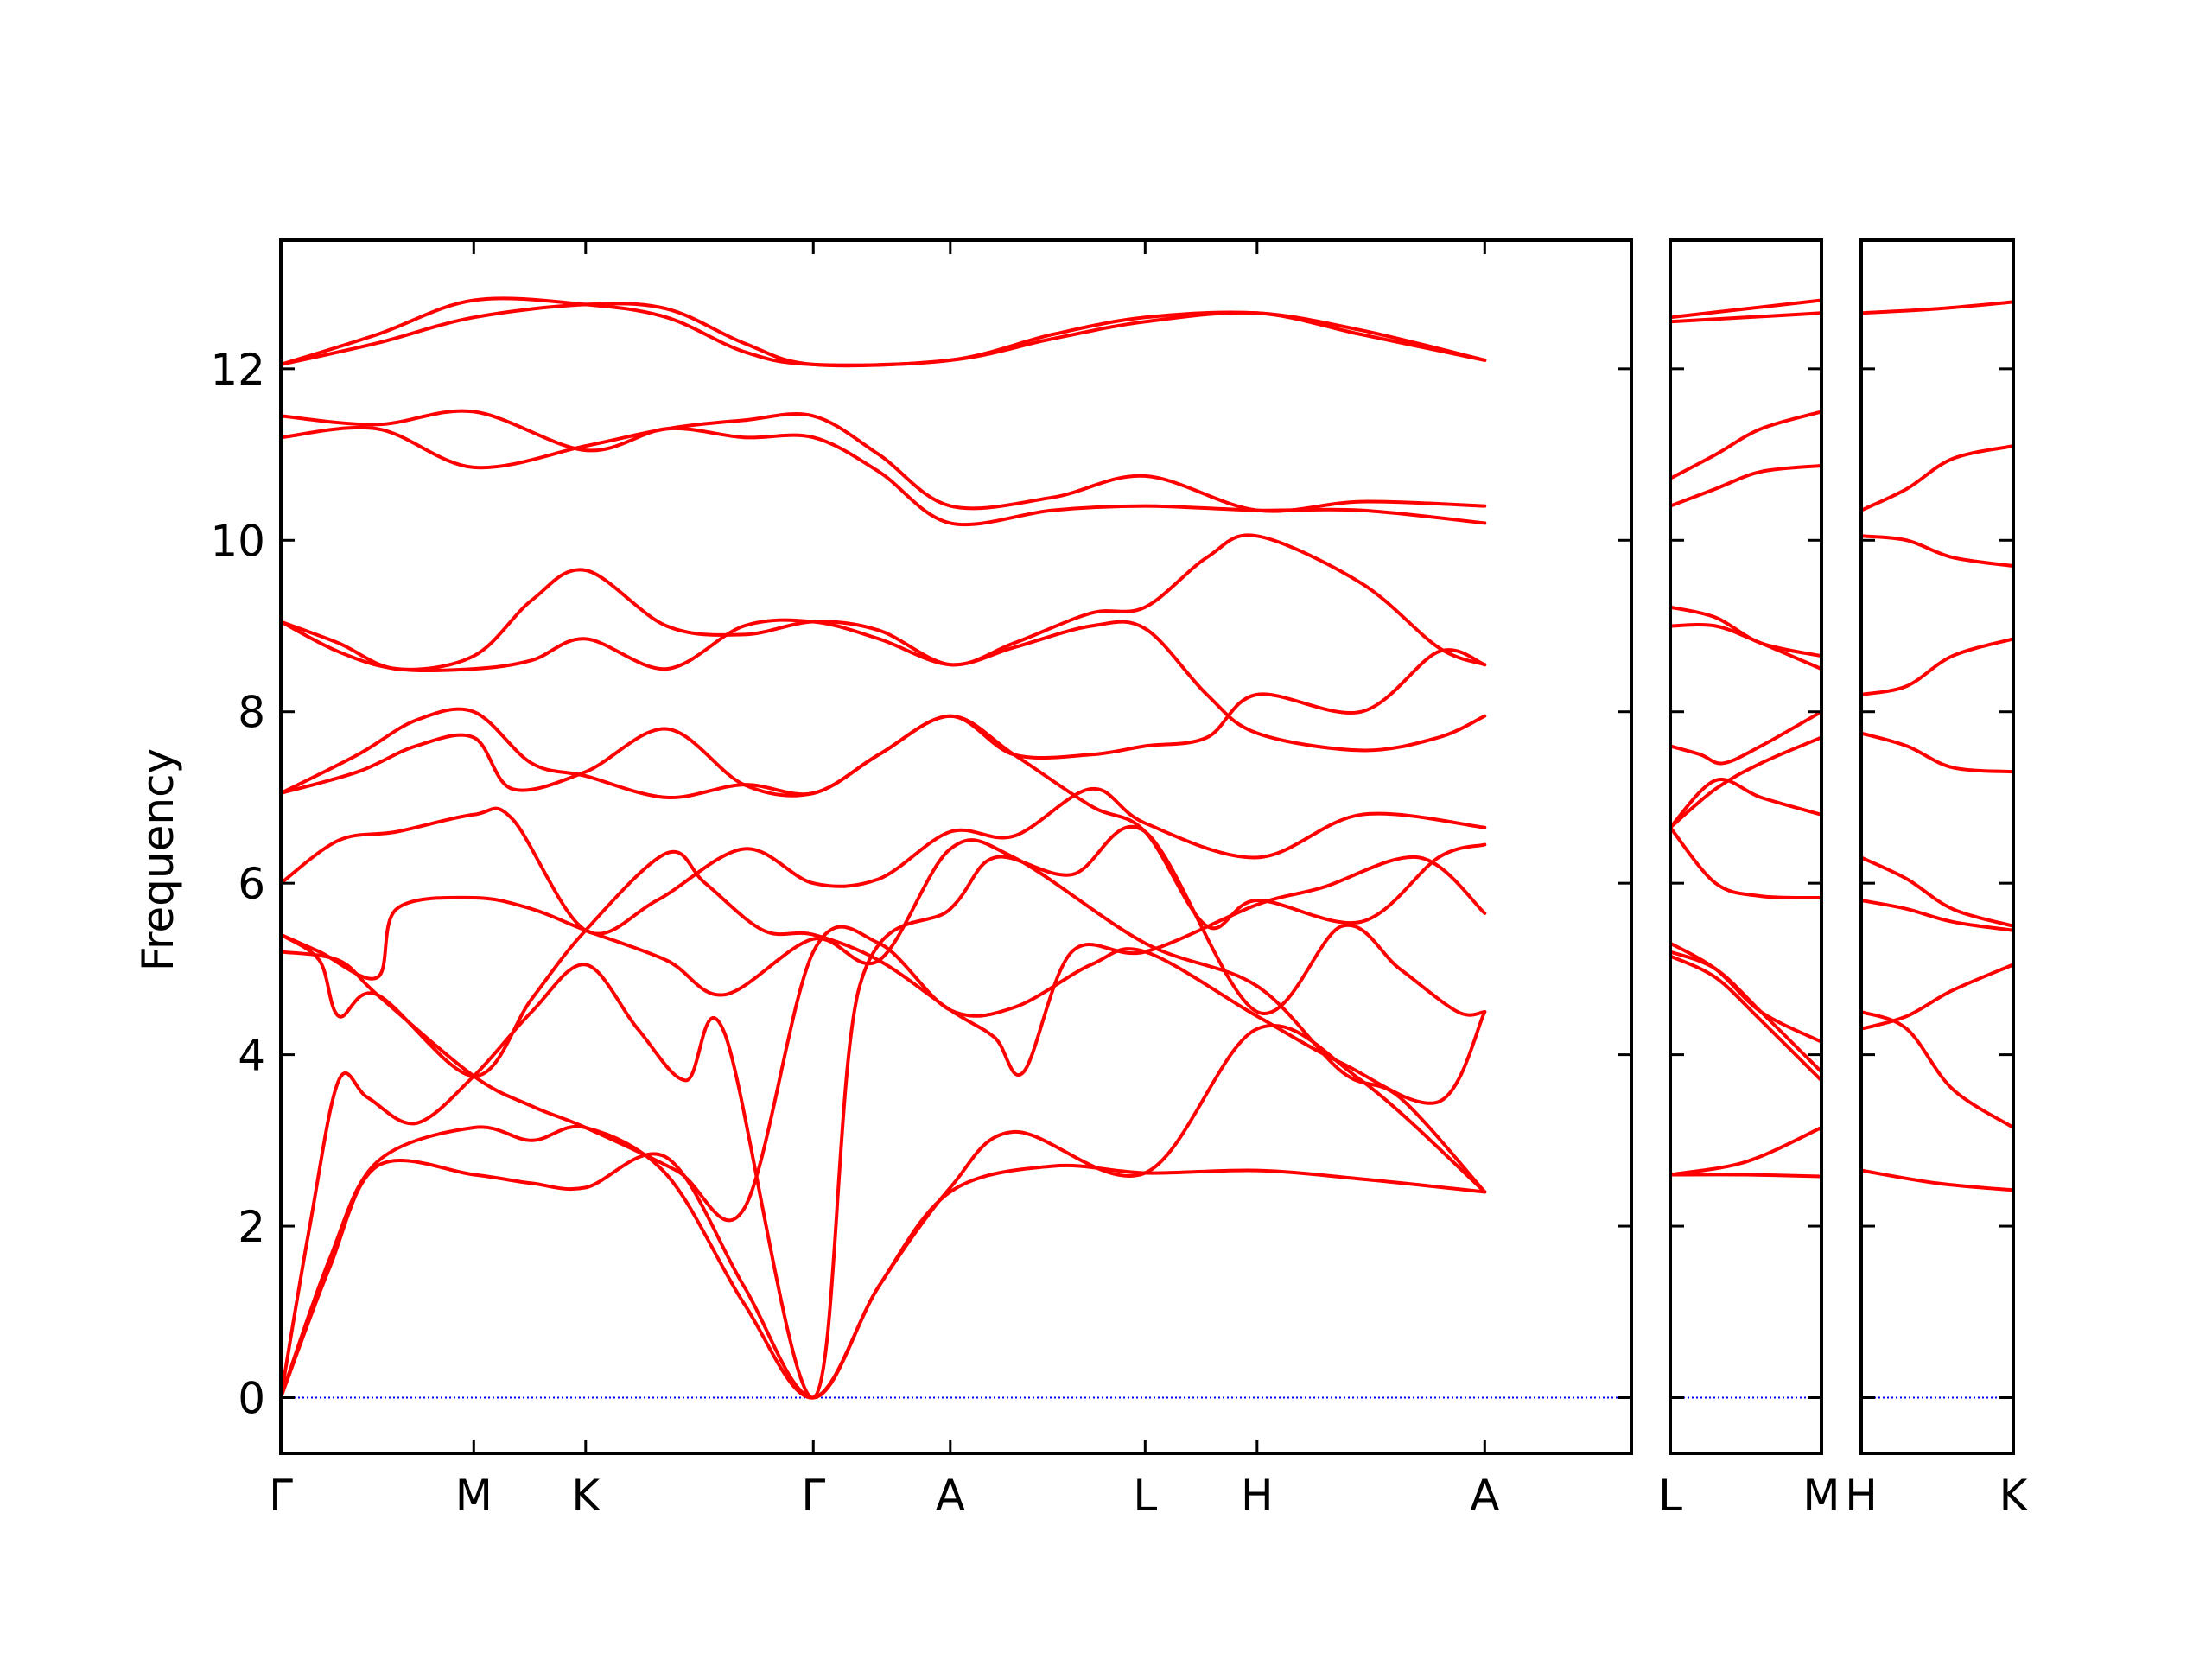  I want to click on y-tick-label: 0, so click(251, 1399).